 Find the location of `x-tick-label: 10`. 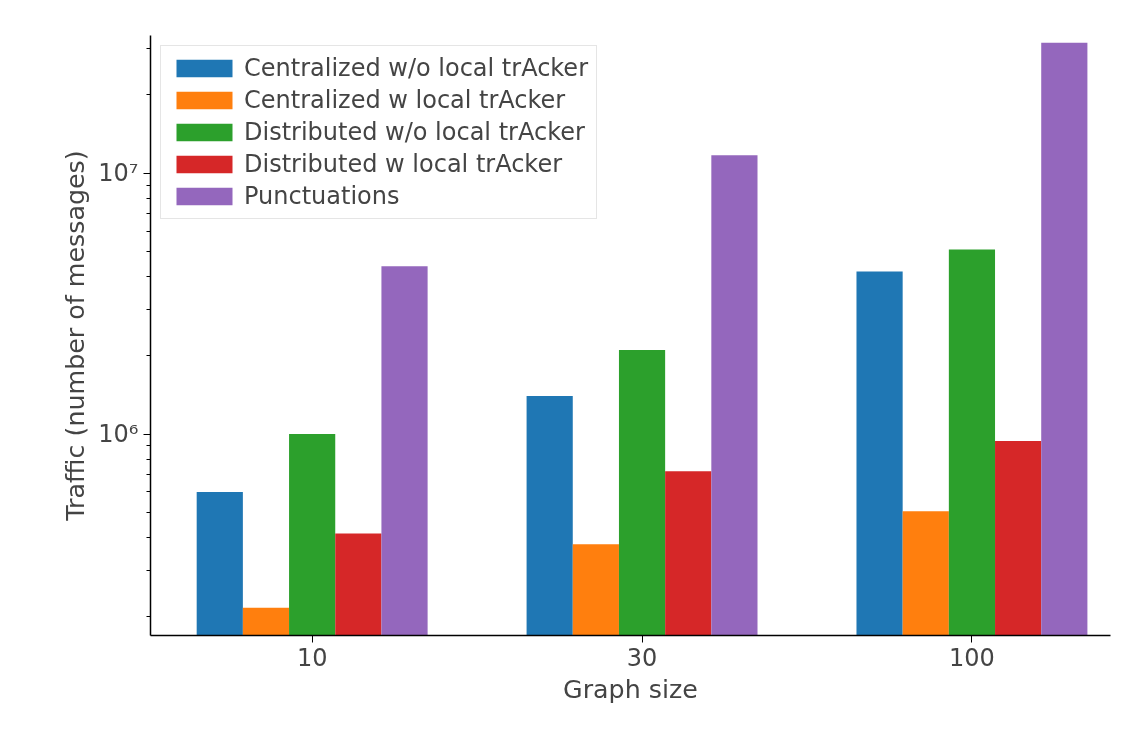

x-tick-label: 10 is located at coordinates (312, 657).